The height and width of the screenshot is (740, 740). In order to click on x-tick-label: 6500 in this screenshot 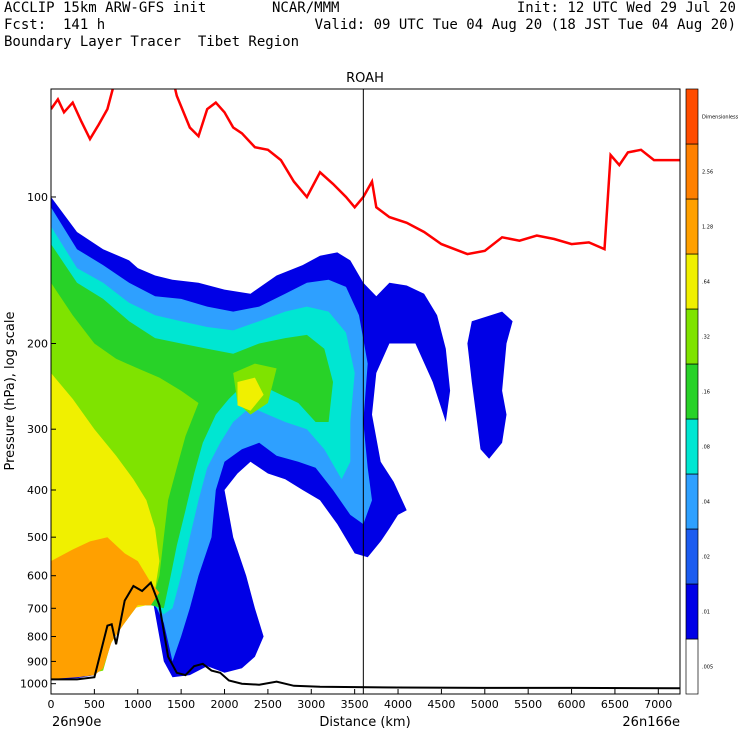, I will do `click(615, 704)`.